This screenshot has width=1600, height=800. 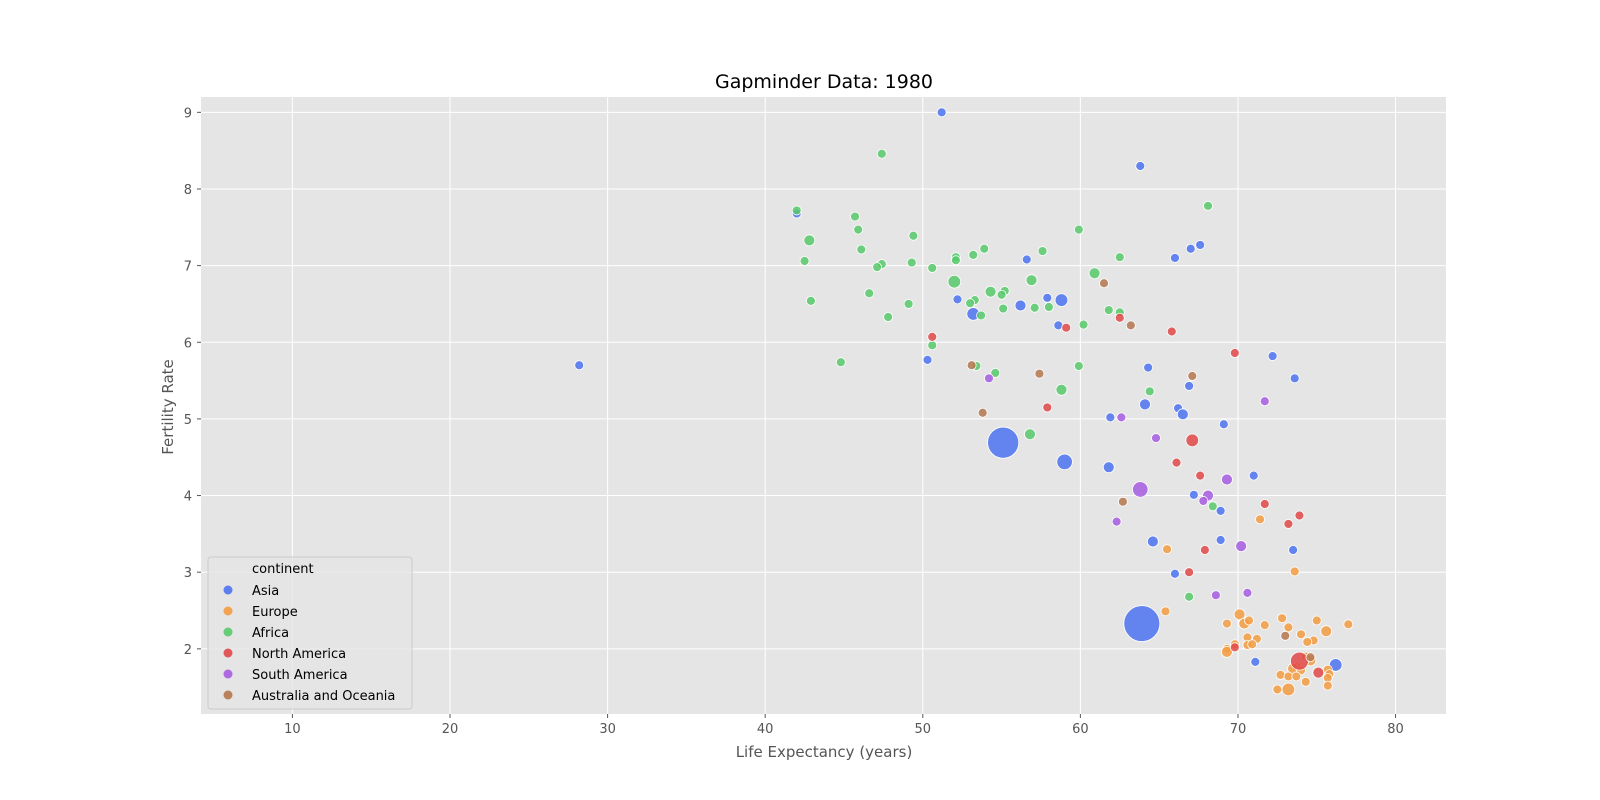 What do you see at coordinates (292, 729) in the screenshot?
I see `x-tick-label: 10` at bounding box center [292, 729].